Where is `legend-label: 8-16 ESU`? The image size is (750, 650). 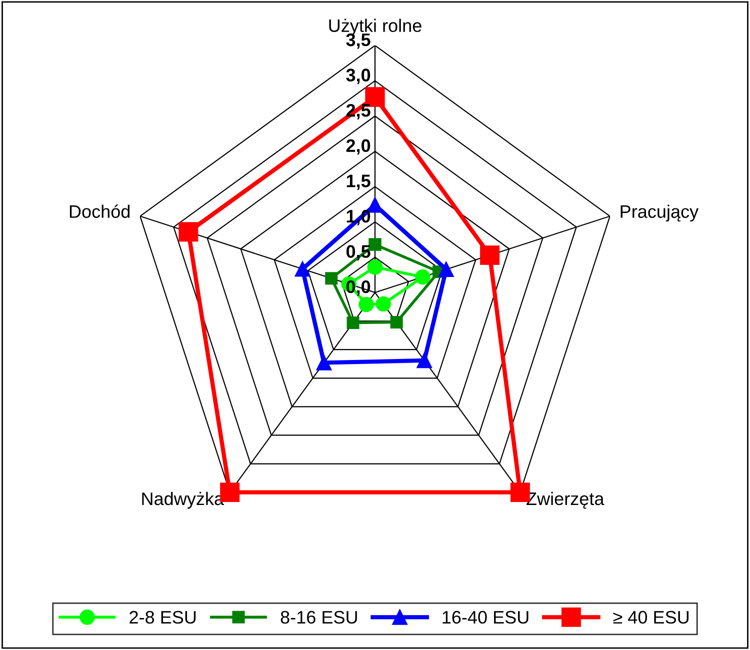 legend-label: 8-16 ESU is located at coordinates (318, 617).